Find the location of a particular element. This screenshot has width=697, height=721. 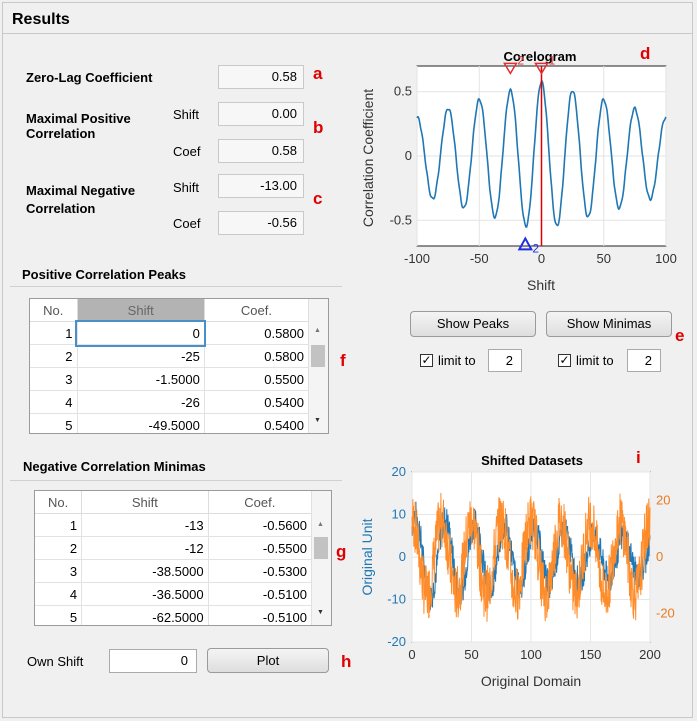

table-row: 3 -1.5000 0.5500 is located at coordinates (170, 379).